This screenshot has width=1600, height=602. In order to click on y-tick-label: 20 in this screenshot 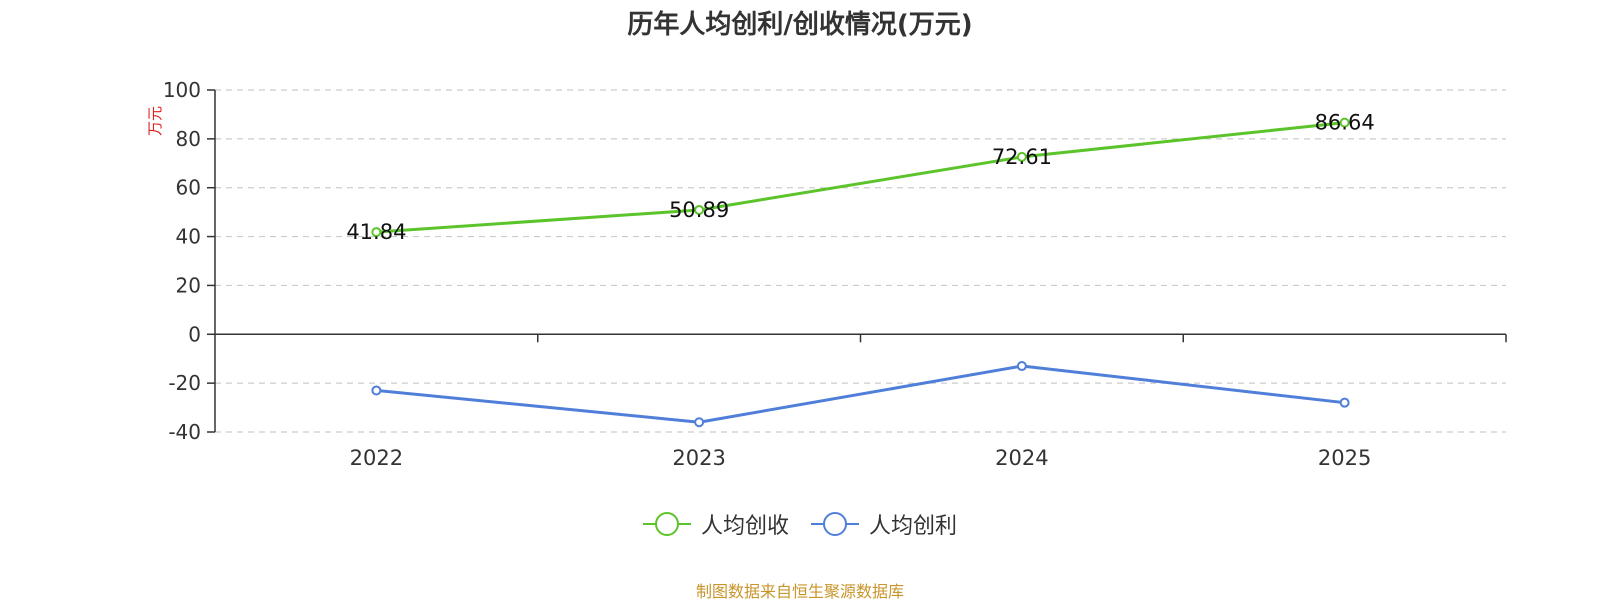, I will do `click(188, 285)`.